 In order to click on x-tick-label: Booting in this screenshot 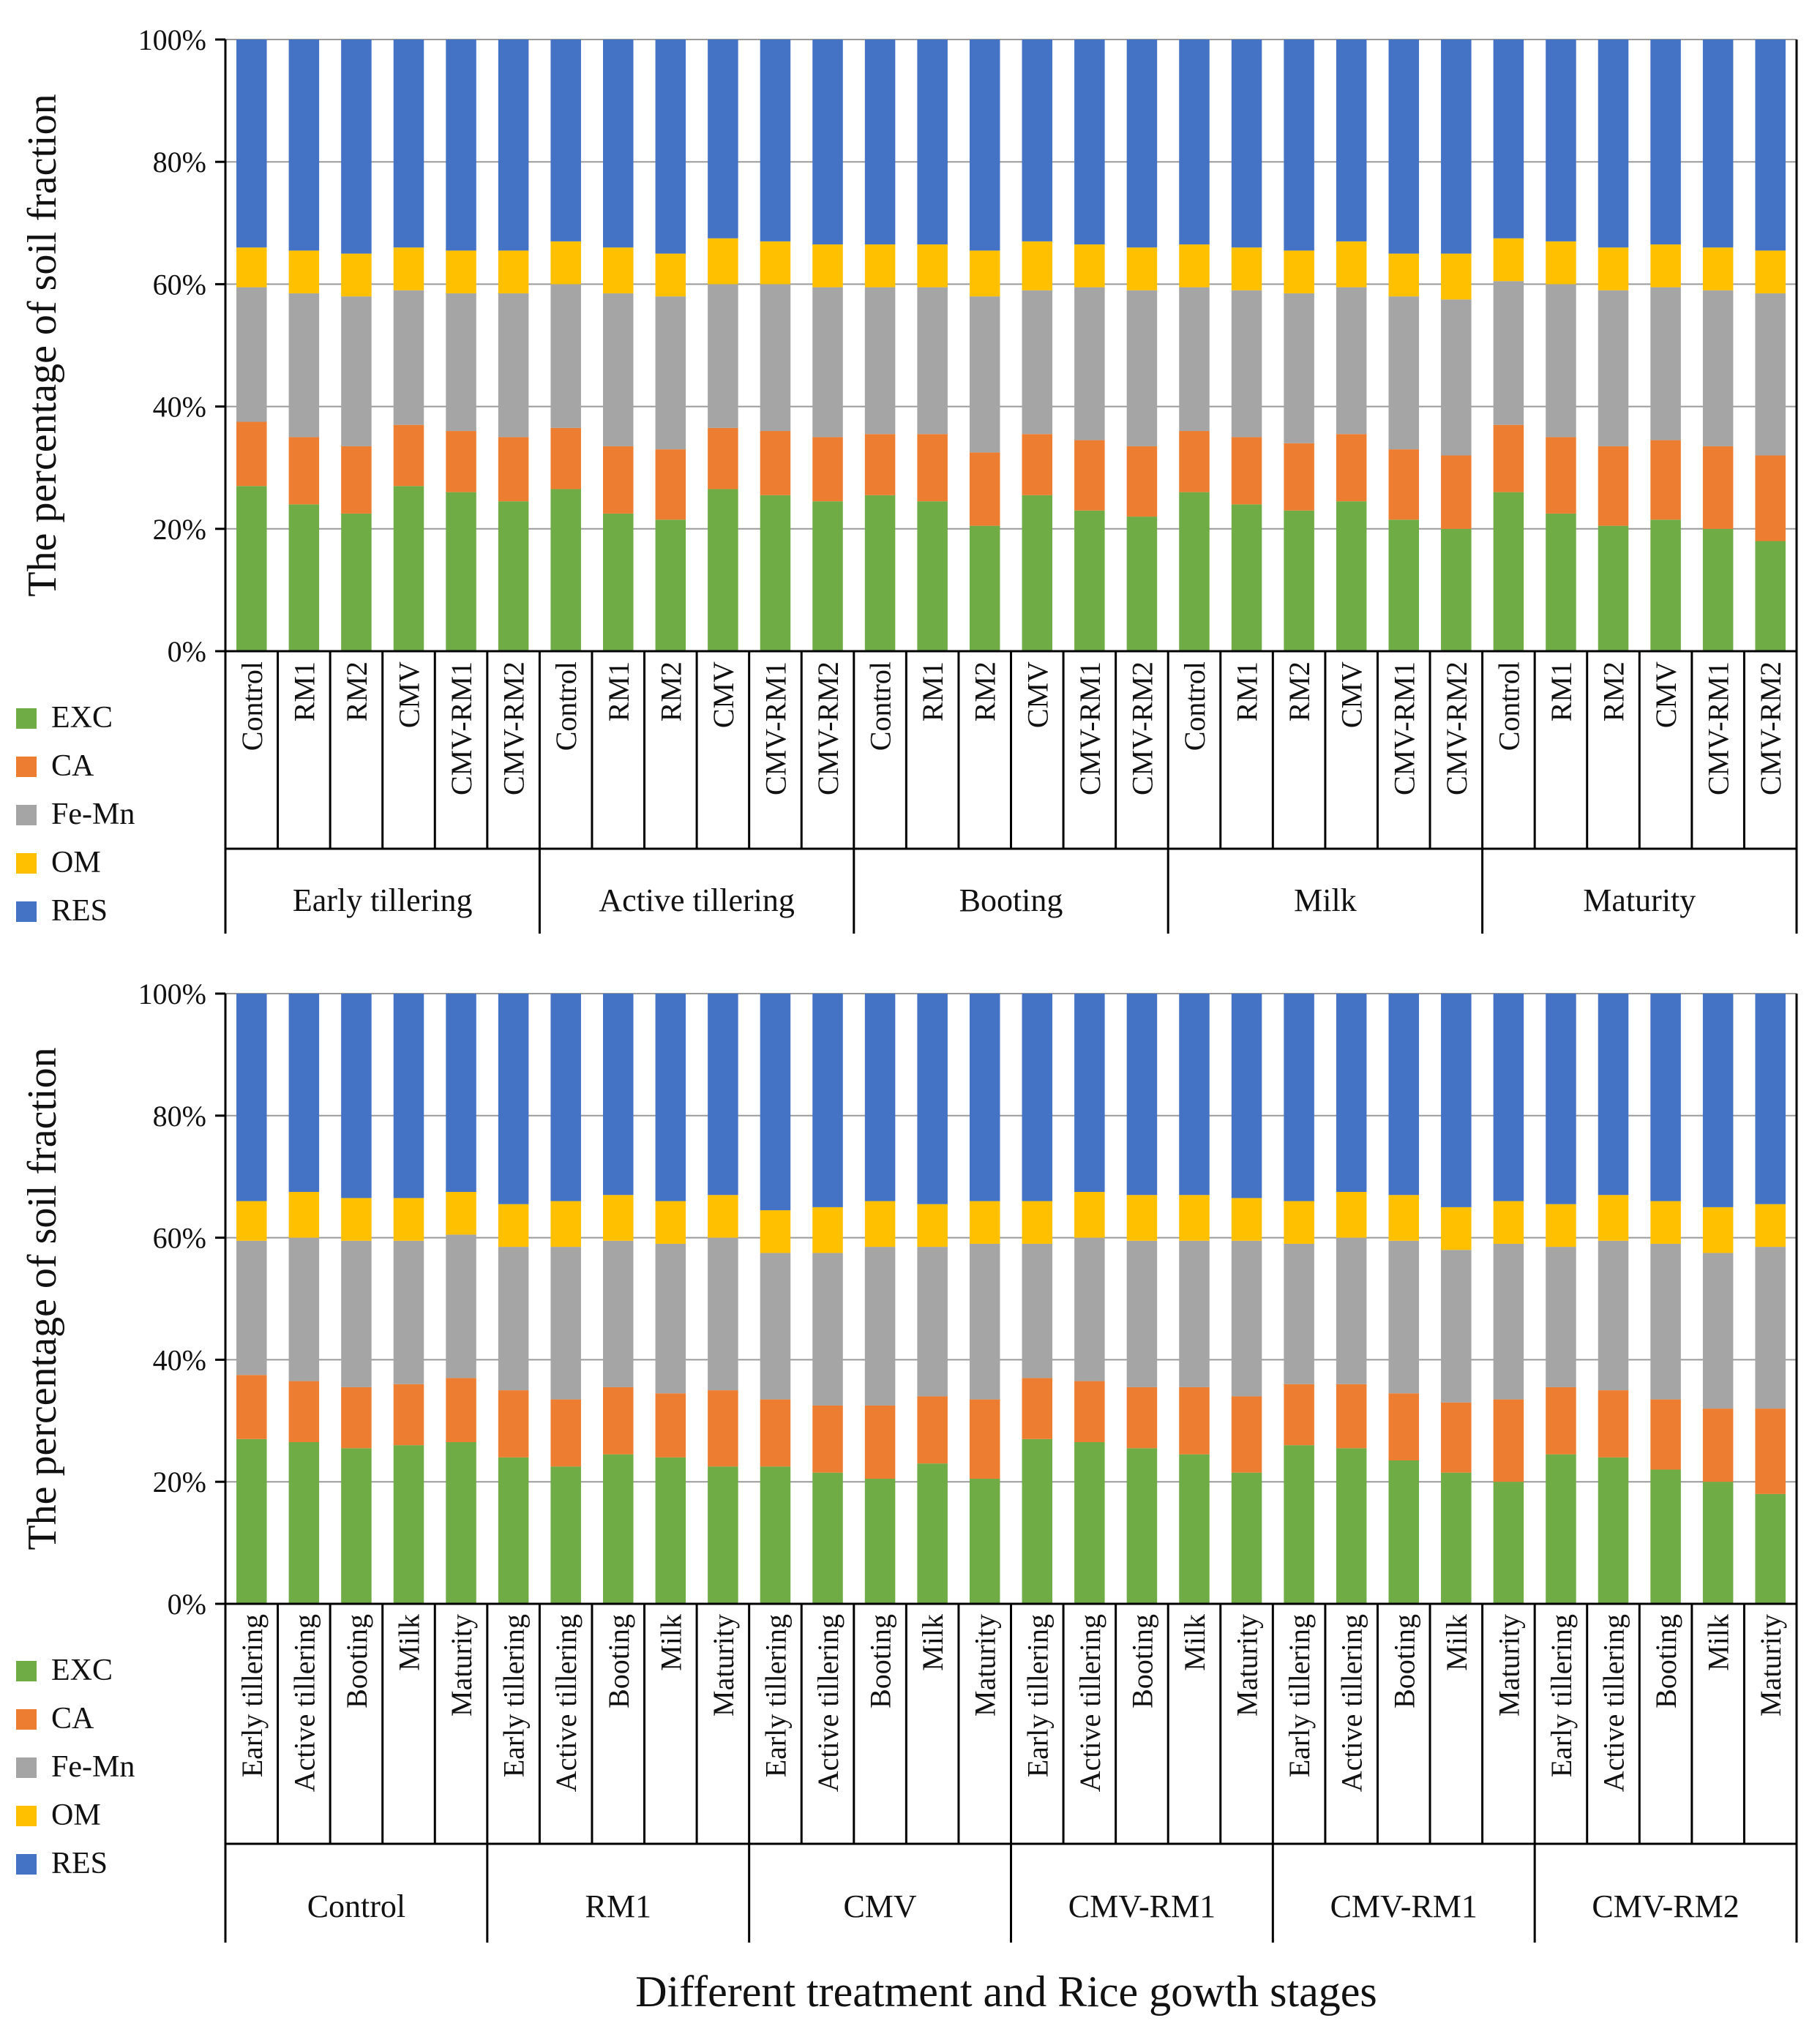, I will do `click(356, 1661)`.